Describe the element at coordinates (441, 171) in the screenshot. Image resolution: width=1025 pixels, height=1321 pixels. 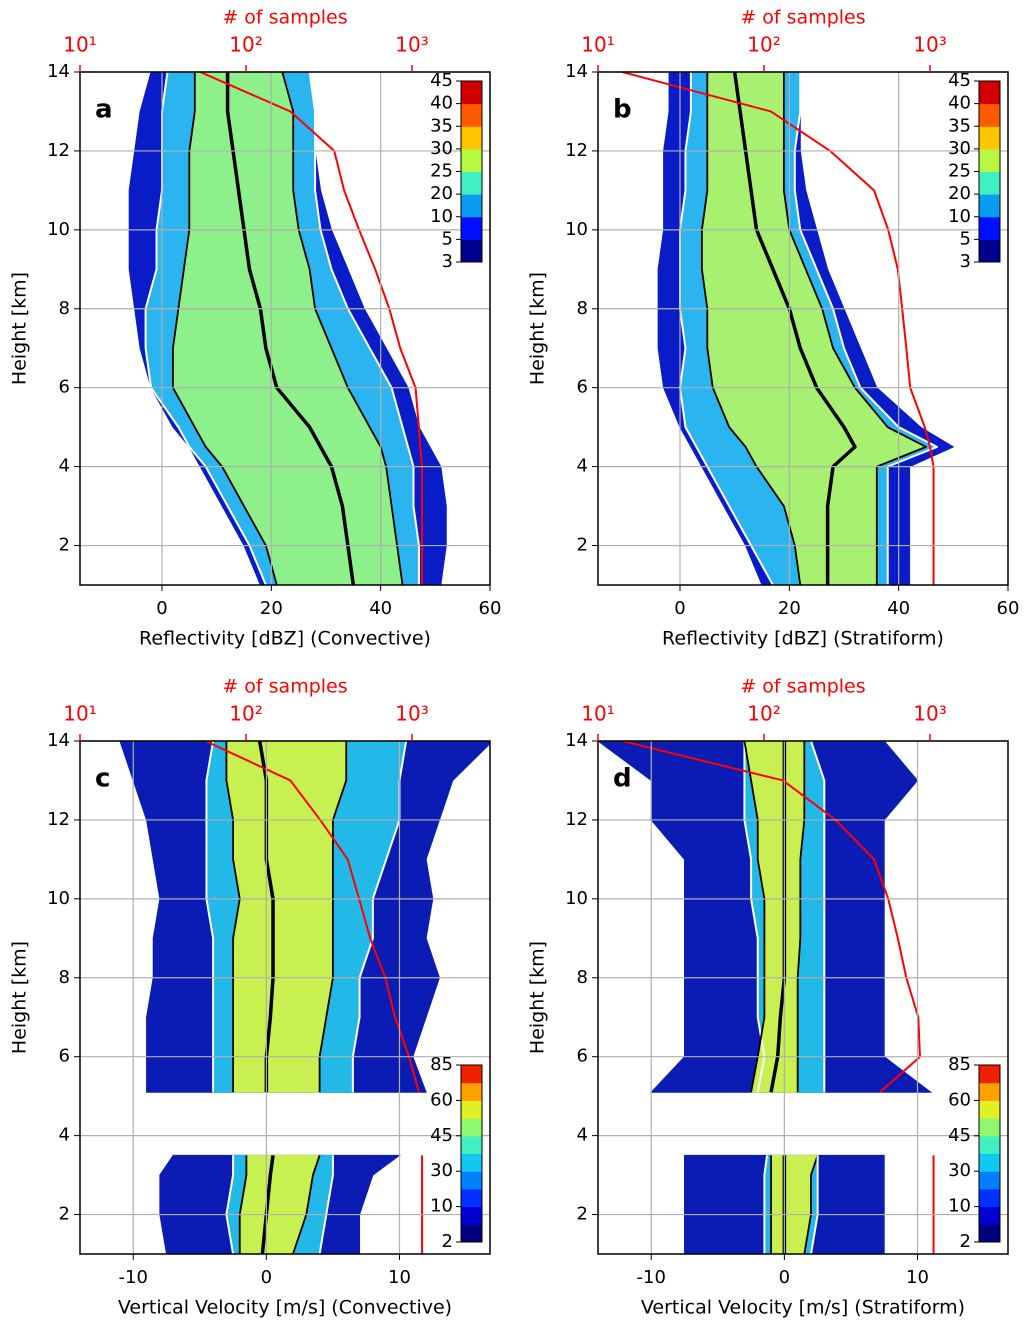
I see `colorbar-label: 25` at that location.